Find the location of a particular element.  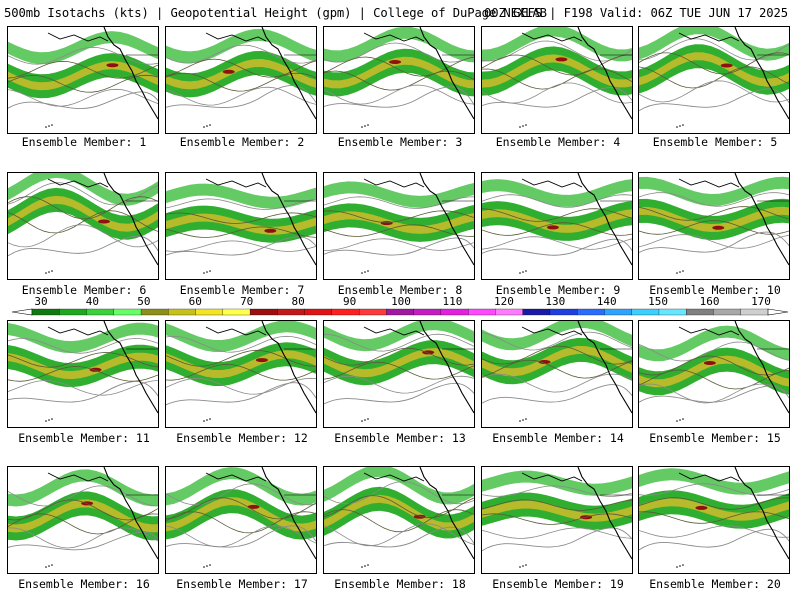

ensemble-member-label: Ensemble Member: 9 is located at coordinates (558, 290).